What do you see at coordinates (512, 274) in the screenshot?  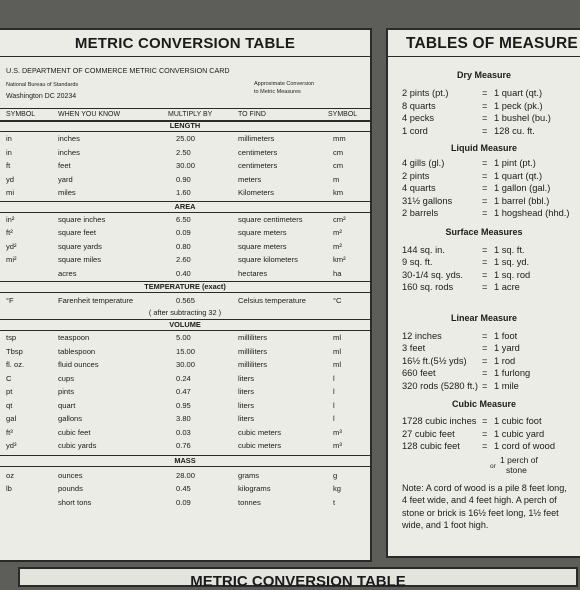 I see `measure-right: 1 sq. rod` at bounding box center [512, 274].